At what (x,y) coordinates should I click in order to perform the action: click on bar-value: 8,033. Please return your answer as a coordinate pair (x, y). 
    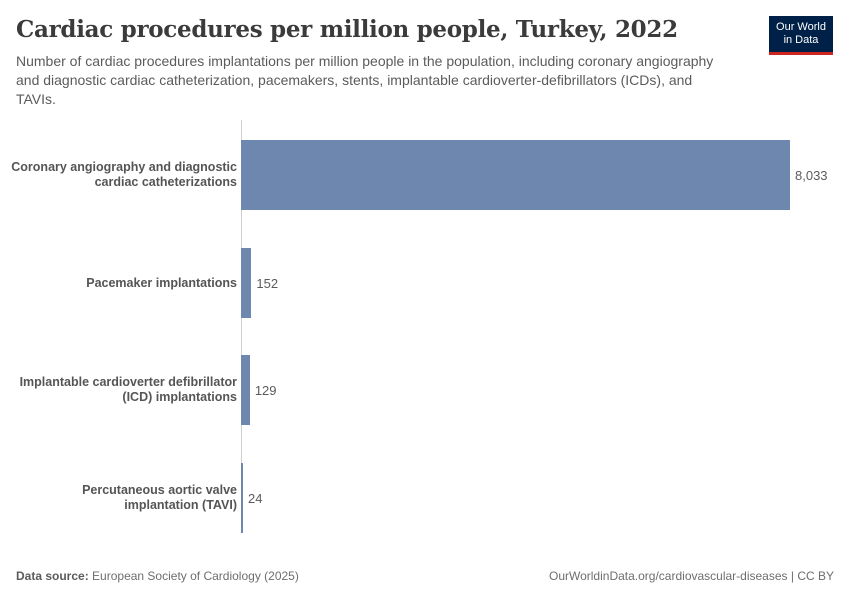
    Looking at the image, I should click on (811, 175).